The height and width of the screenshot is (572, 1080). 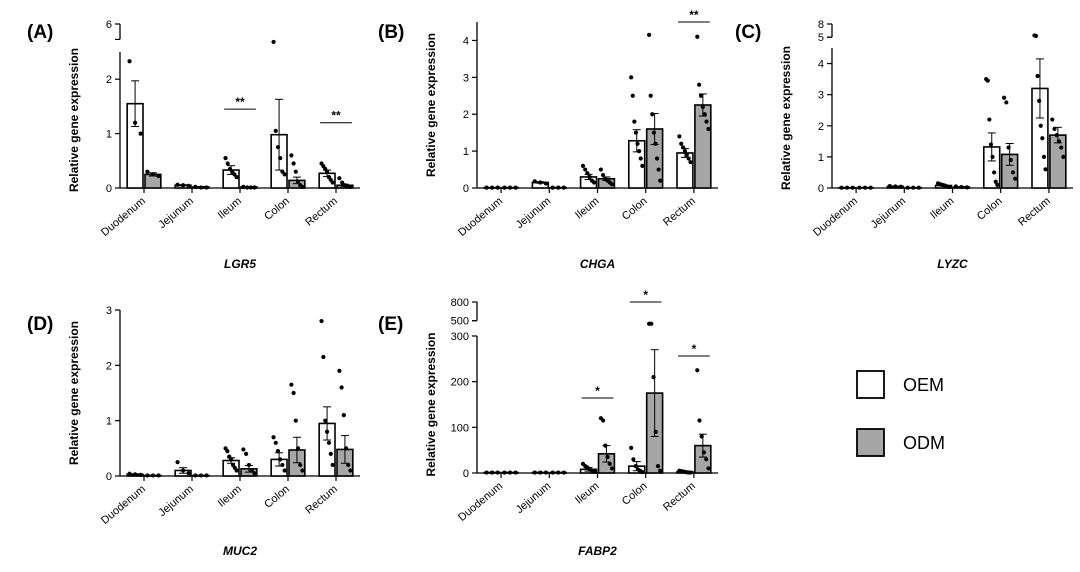 I want to click on gene-label: LGR5, so click(x=240, y=264).